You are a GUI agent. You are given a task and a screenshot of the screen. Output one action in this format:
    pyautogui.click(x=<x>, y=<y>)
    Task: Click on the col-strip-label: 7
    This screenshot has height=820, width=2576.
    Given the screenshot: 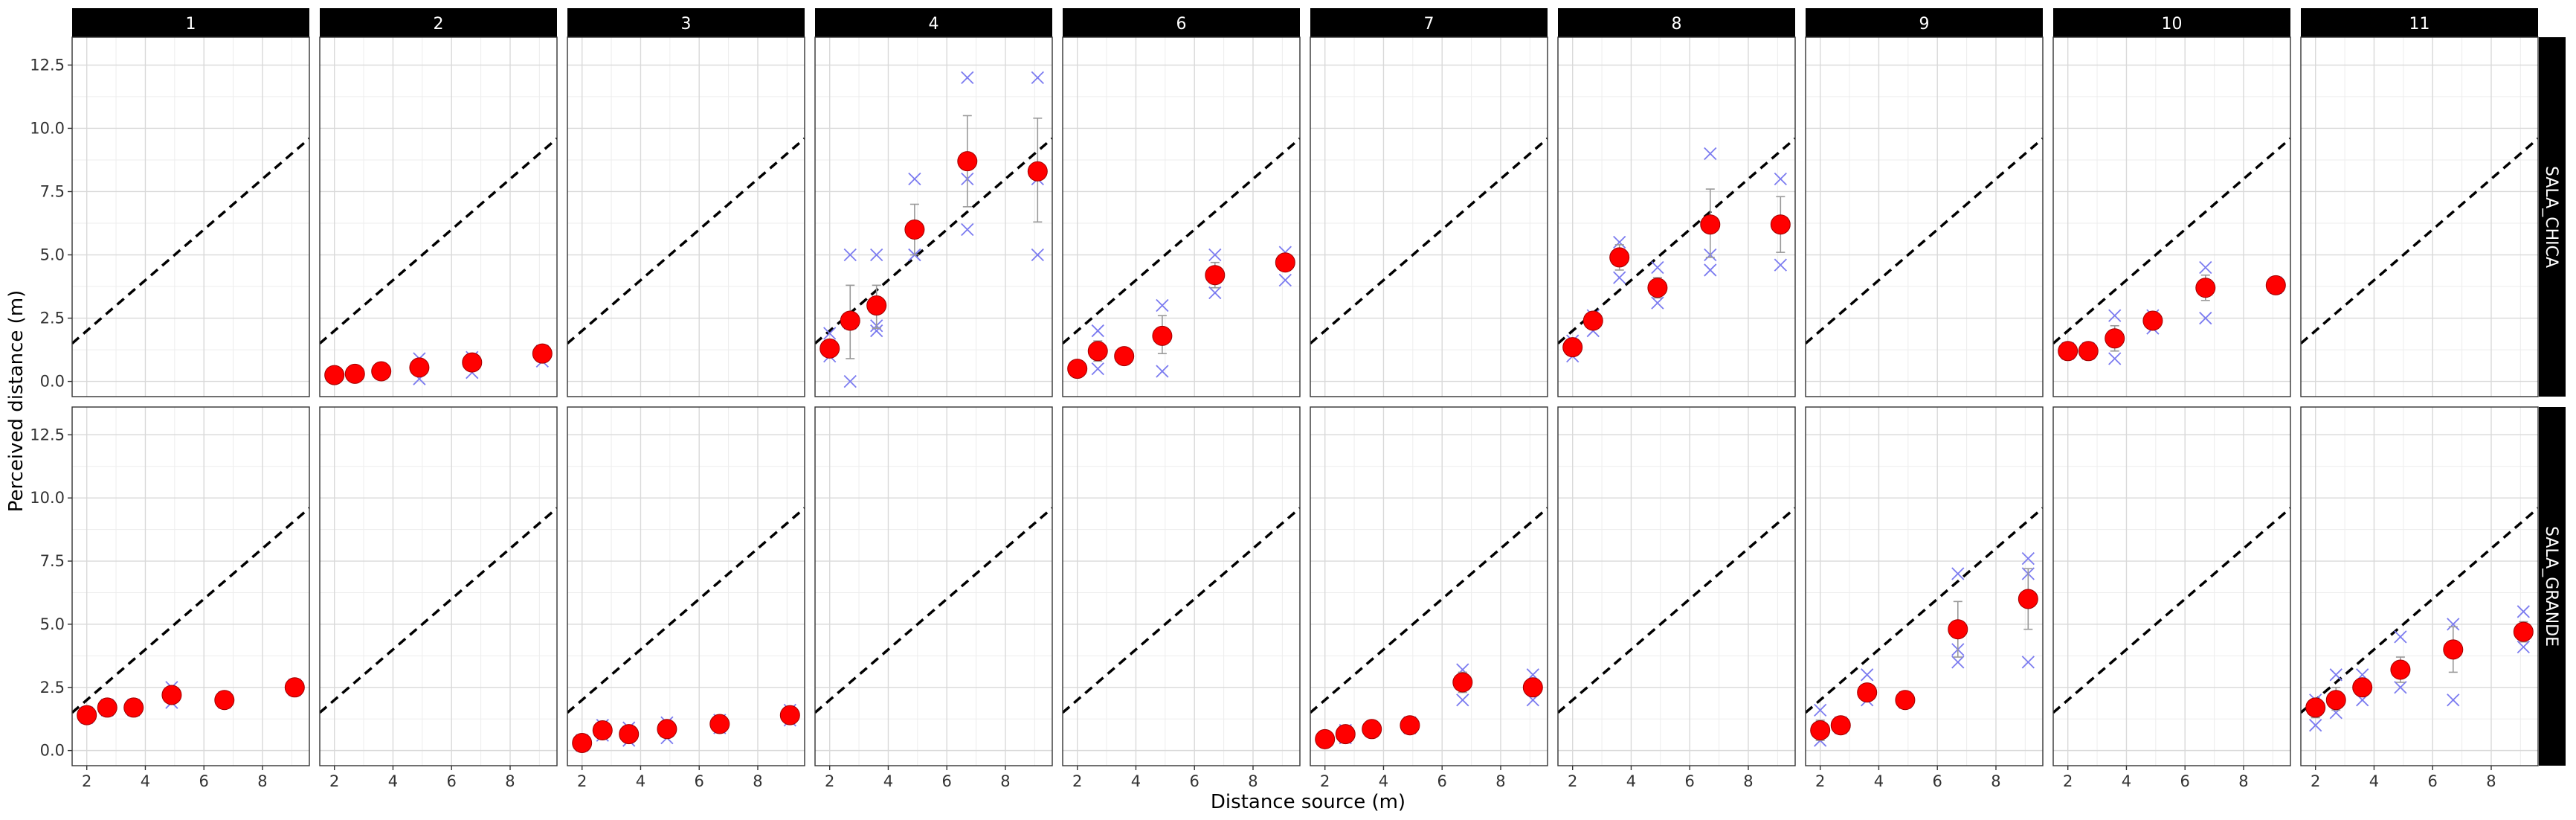 What is the action you would take?
    pyautogui.click(x=1429, y=24)
    